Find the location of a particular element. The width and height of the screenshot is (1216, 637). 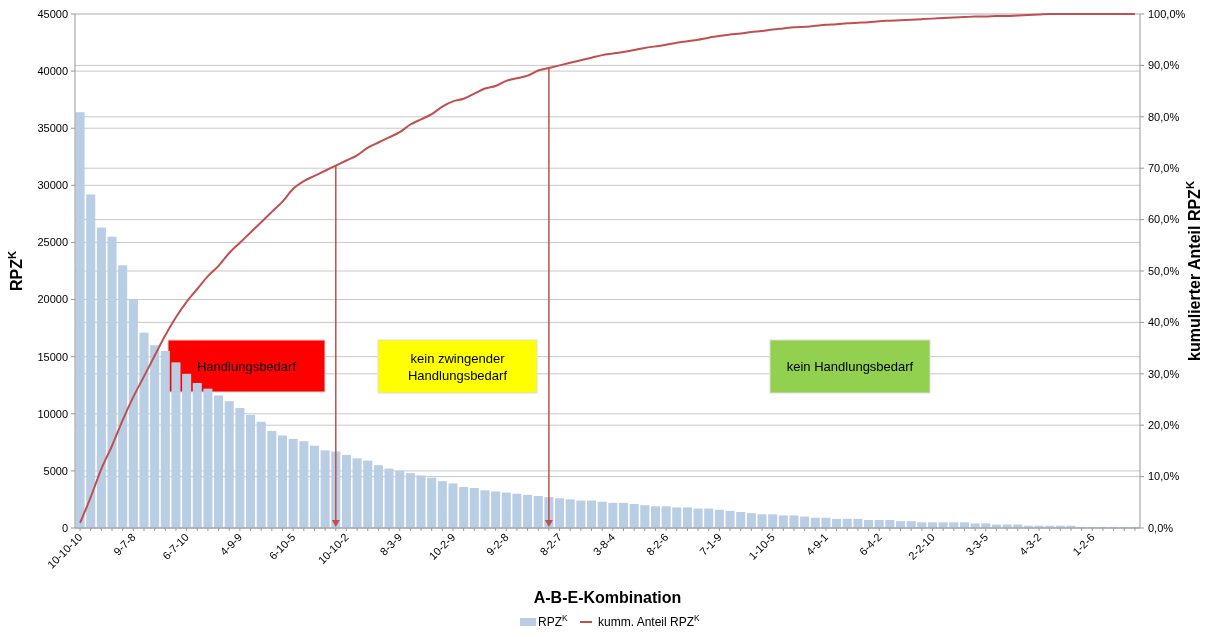

y-tick-label: 15000 is located at coordinates (52, 356).